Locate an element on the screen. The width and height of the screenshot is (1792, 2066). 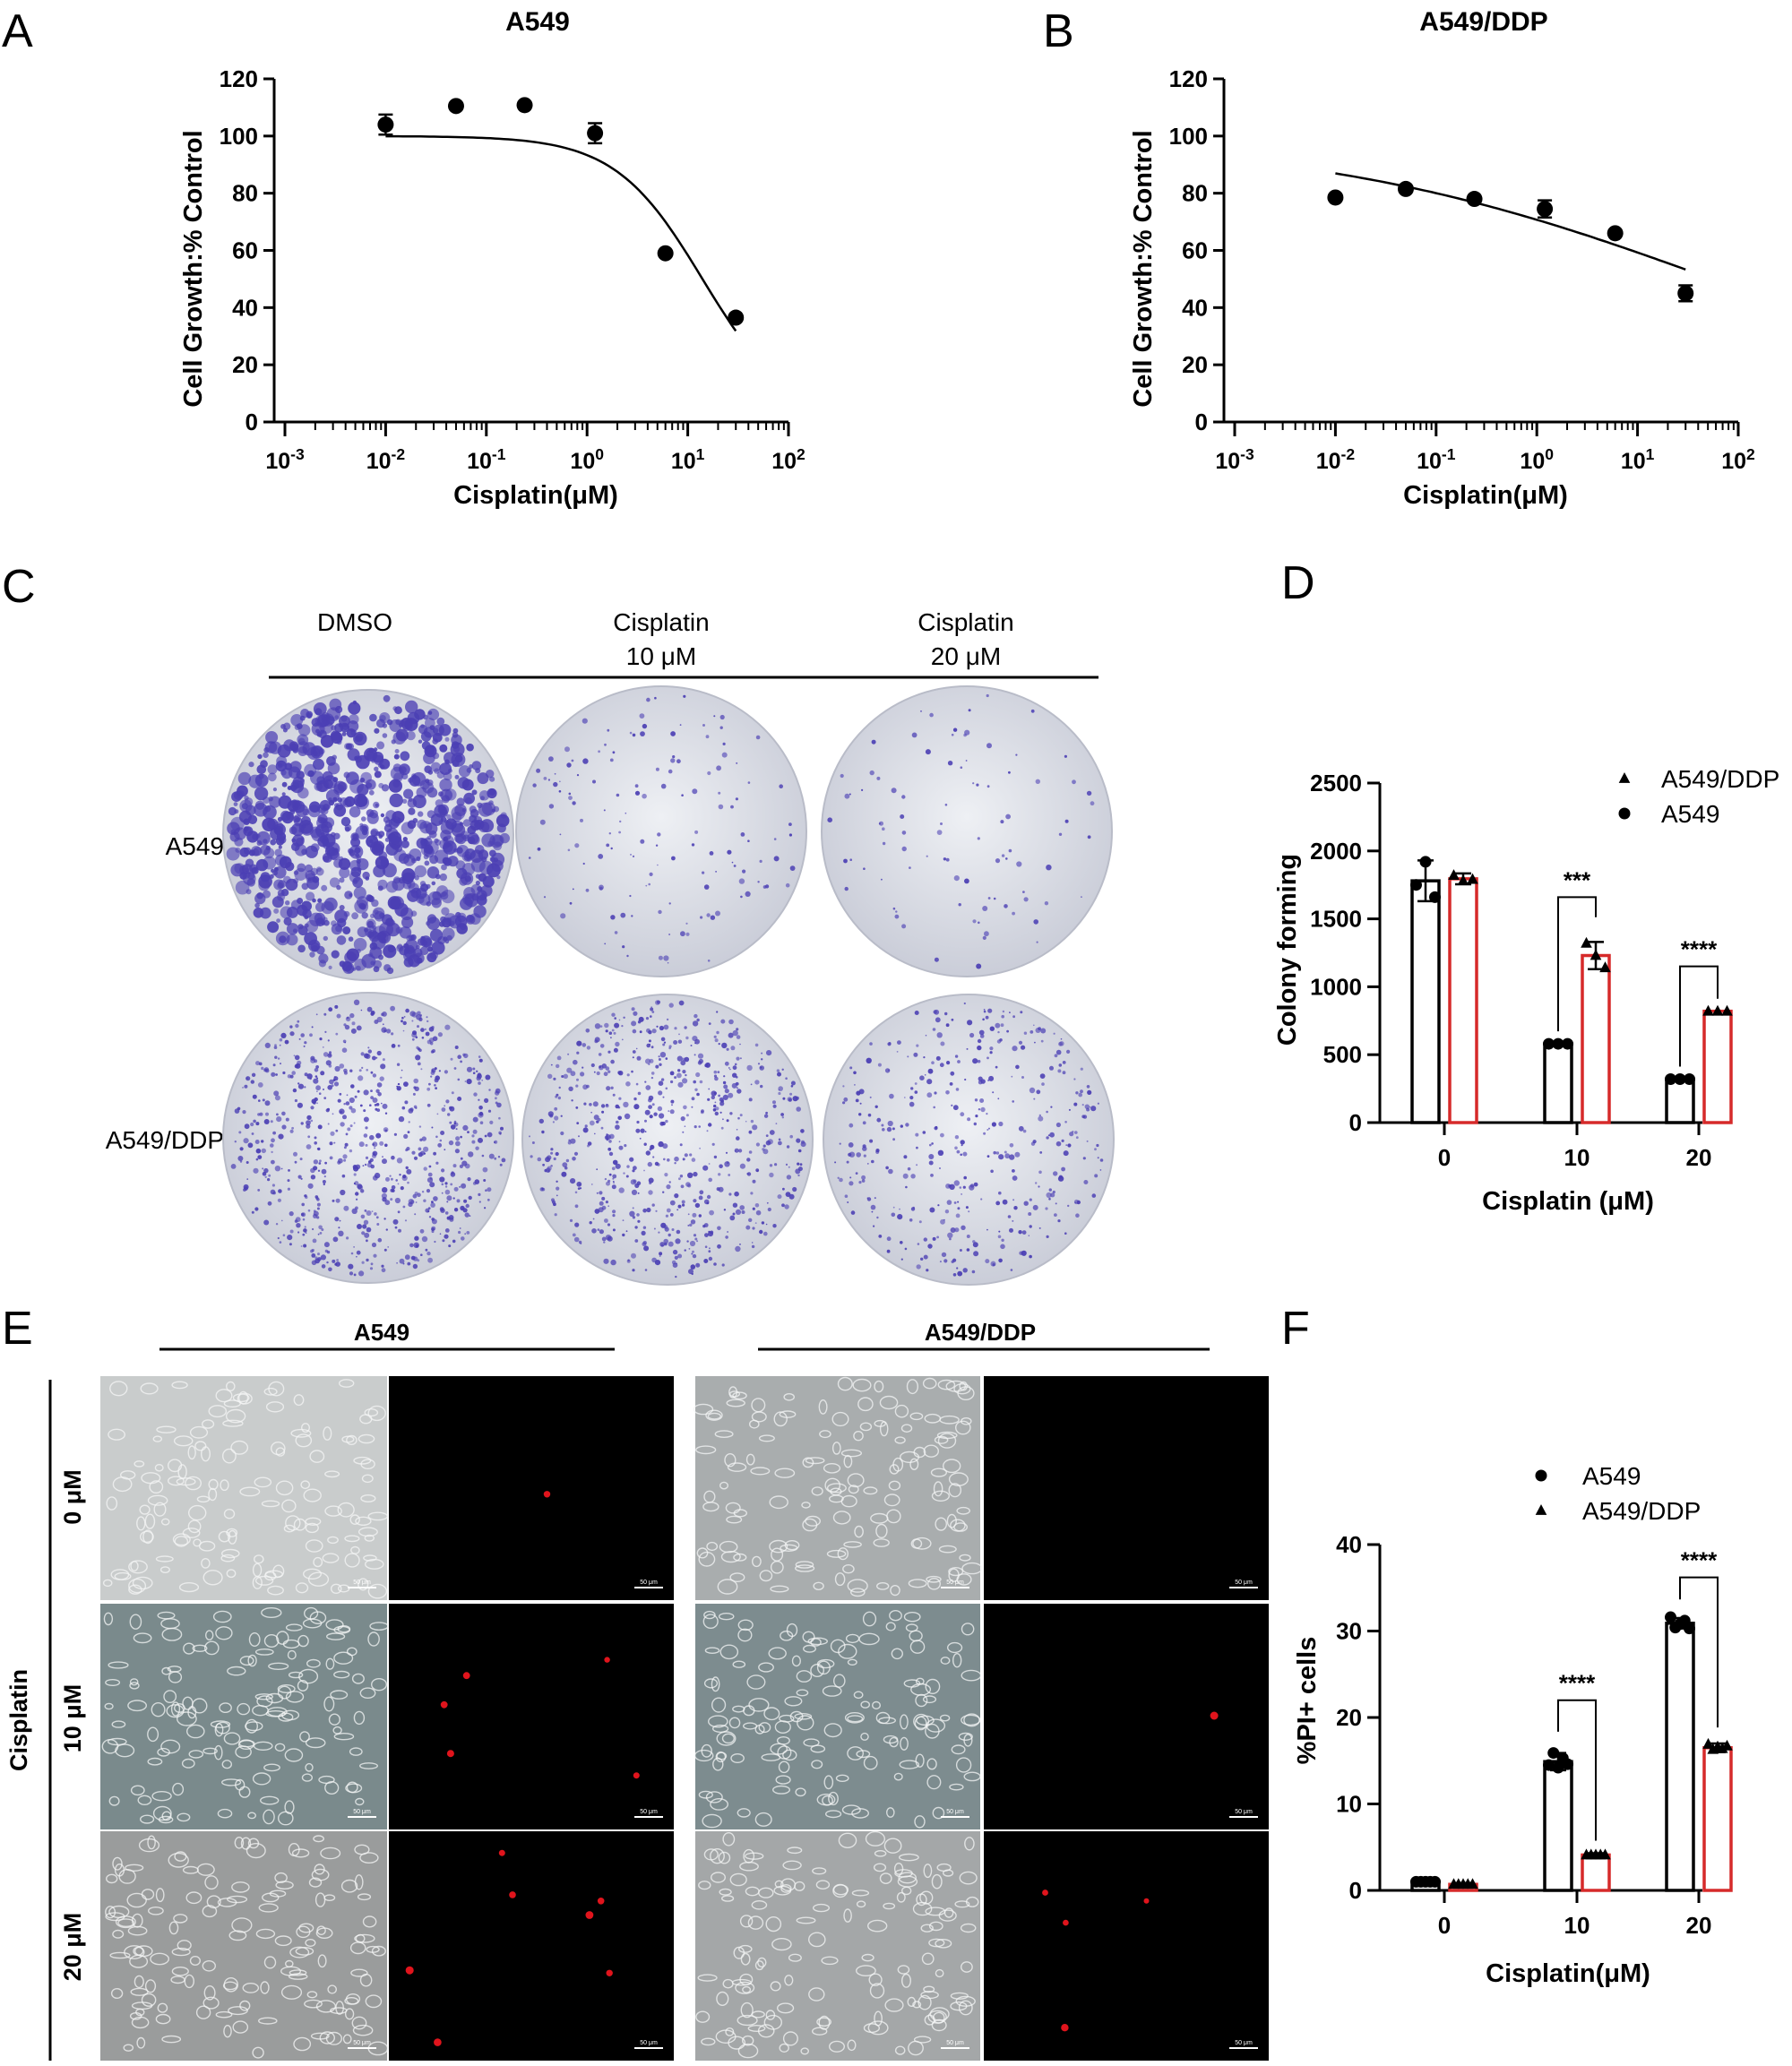
tick-label: 10⁻¹ is located at coordinates (1436, 459).